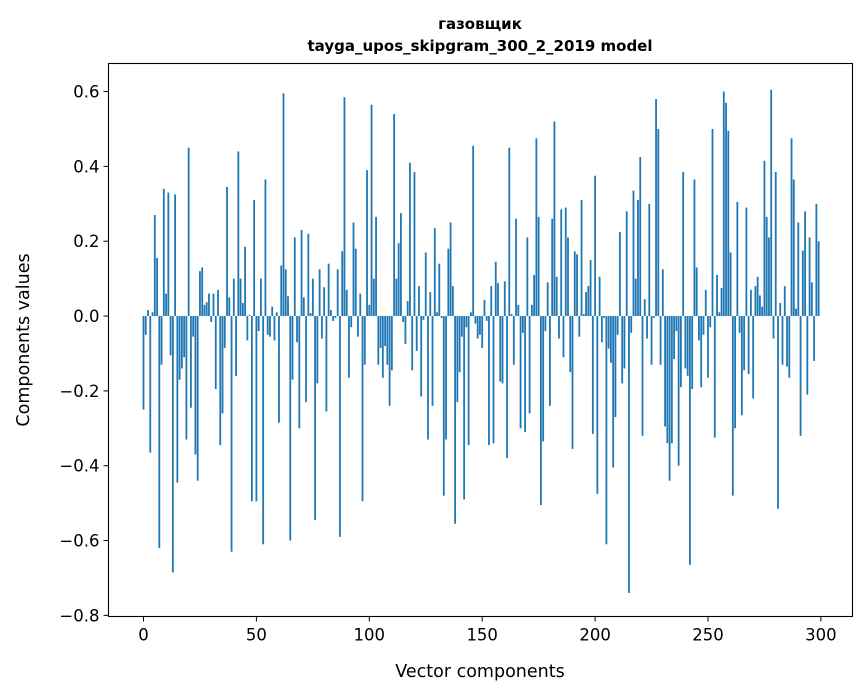 Image resolution: width=867 pixels, height=700 pixels. I want to click on x-tick-label: 50, so click(256, 635).